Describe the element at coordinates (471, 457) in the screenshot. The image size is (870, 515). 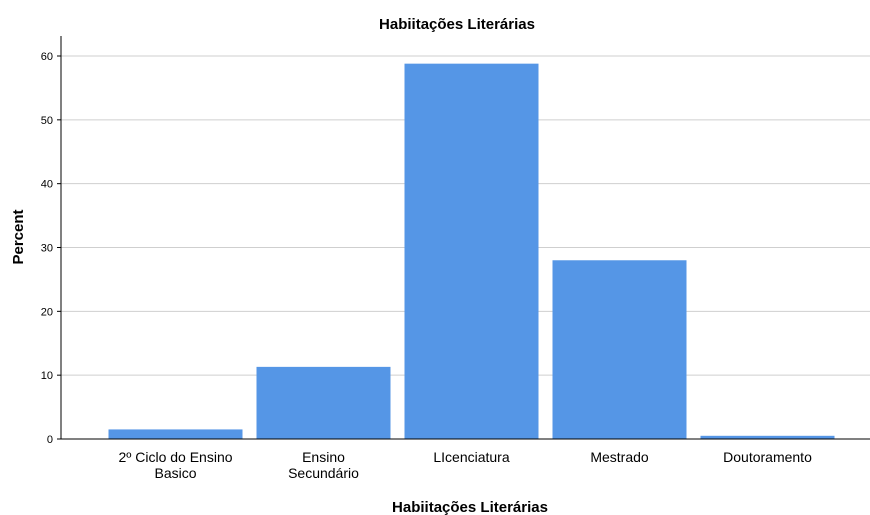
I see `x-category-label: LIcenciatura` at that location.